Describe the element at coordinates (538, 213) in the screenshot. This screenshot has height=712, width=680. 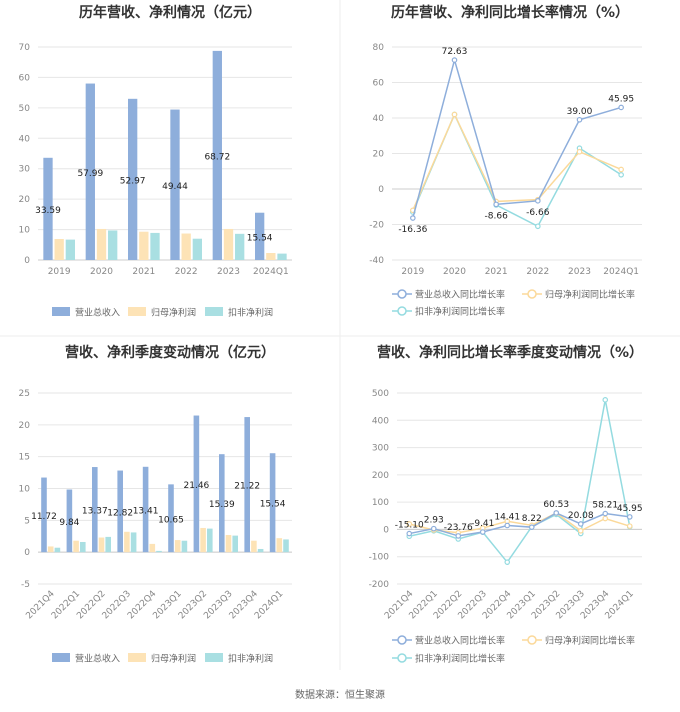
I see `data-label: -6.66` at that location.